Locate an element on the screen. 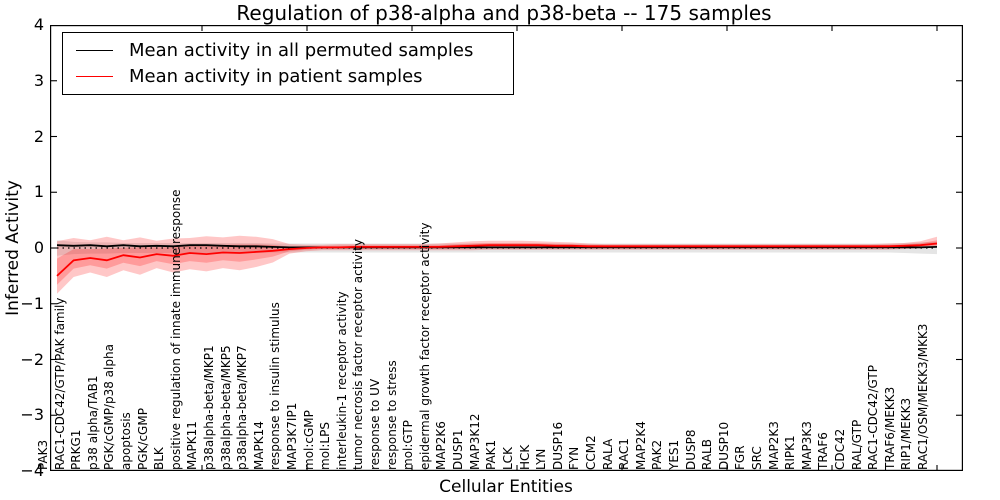 This screenshot has width=1000, height=500. x-tick-label: response to stress is located at coordinates (391, 415).